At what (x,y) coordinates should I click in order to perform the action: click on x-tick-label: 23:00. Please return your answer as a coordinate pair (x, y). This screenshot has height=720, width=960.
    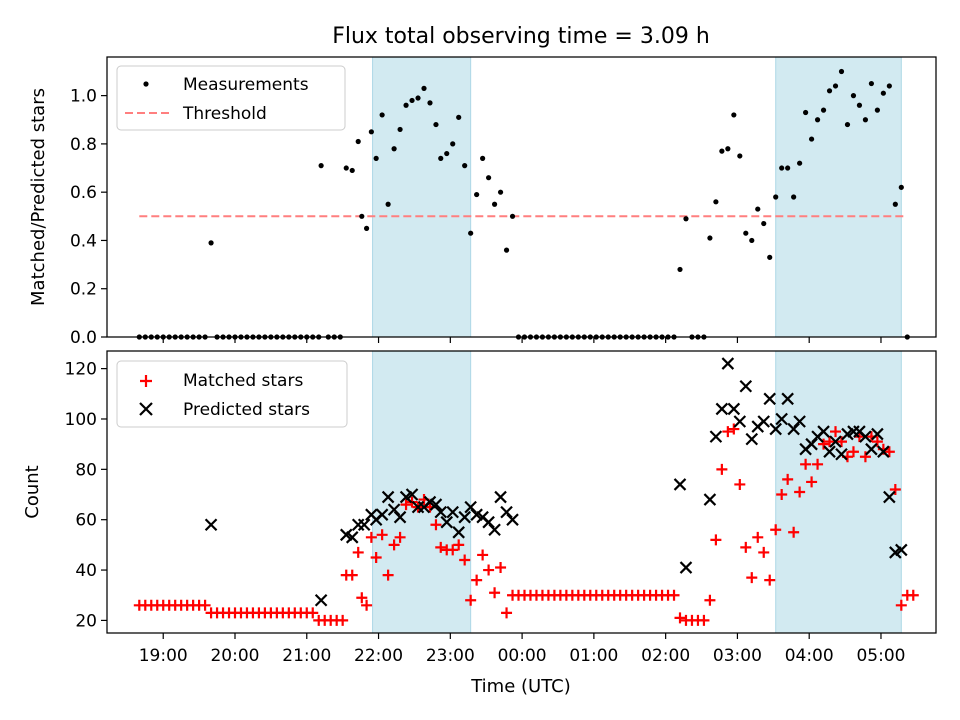
    Looking at the image, I should click on (450, 656).